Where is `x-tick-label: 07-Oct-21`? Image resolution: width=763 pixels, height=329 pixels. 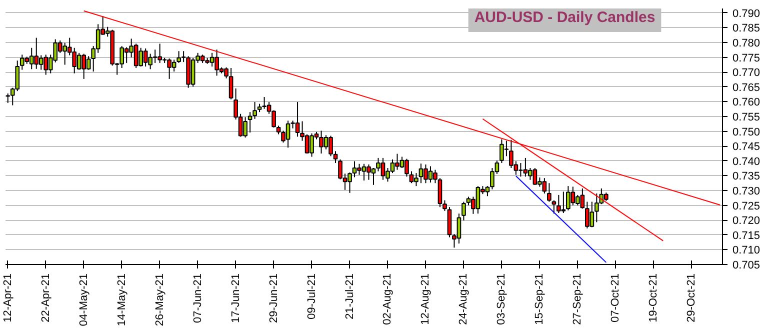
x-tick-label: 07-Oct-21 is located at coordinates (616, 297).